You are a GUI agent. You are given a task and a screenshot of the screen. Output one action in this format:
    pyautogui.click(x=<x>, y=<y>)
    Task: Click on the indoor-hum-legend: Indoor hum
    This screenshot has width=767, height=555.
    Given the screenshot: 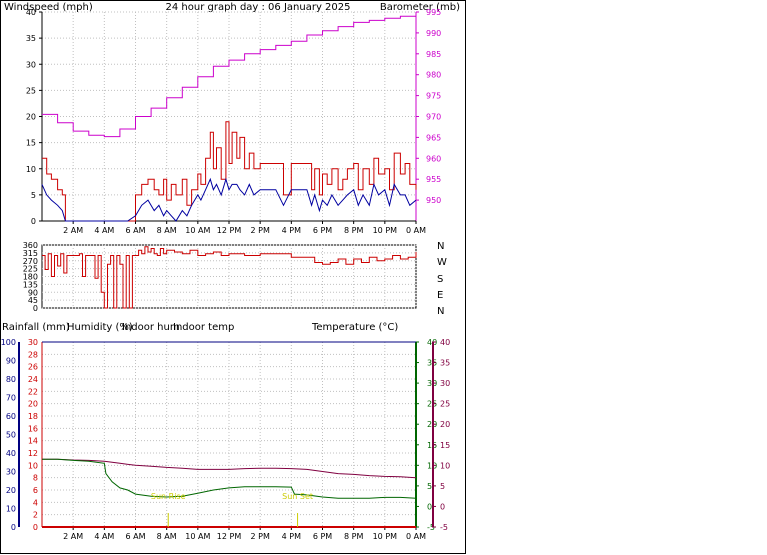 What is the action you would take?
    pyautogui.click(x=151, y=327)
    